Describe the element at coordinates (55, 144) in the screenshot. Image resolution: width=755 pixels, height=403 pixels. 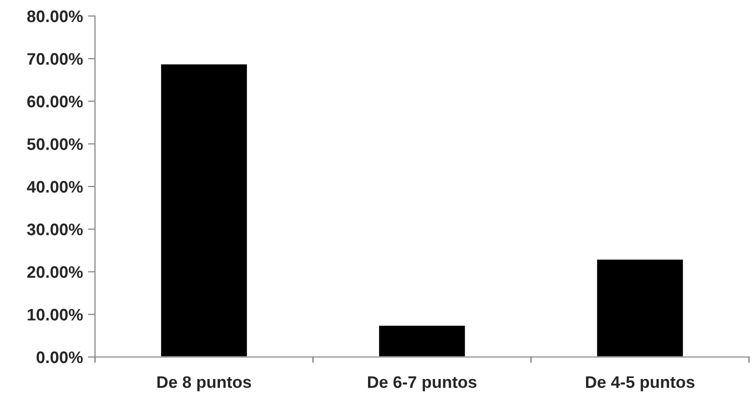
I see `y-tick-label: 50.00%` at that location.